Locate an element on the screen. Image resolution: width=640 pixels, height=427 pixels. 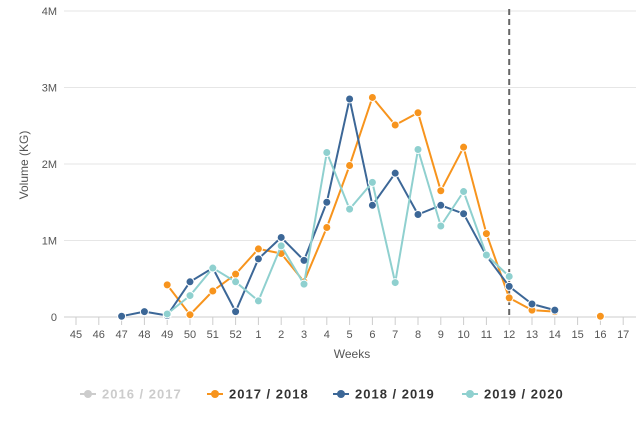
legend-label: 2019 / 2020 is located at coordinates (524, 394).